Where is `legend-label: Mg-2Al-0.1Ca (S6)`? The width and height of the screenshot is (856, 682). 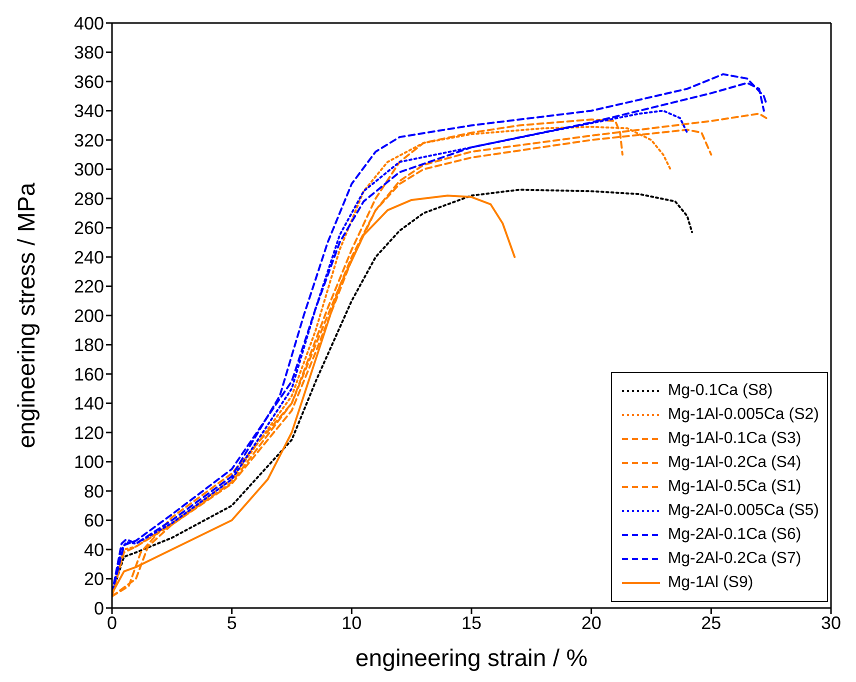 legend-label: Mg-2Al-0.1Ca (S6) is located at coordinates (735, 535).